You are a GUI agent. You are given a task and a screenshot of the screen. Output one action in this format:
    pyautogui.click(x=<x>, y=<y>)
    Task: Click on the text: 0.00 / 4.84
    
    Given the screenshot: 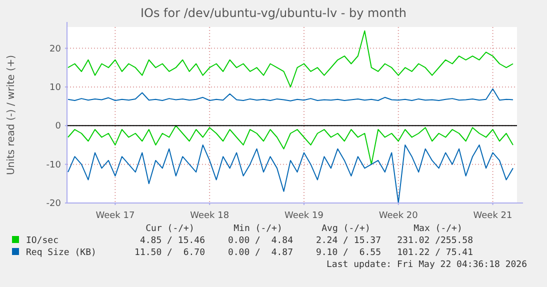 What is the action you would take?
    pyautogui.click(x=260, y=241)
    